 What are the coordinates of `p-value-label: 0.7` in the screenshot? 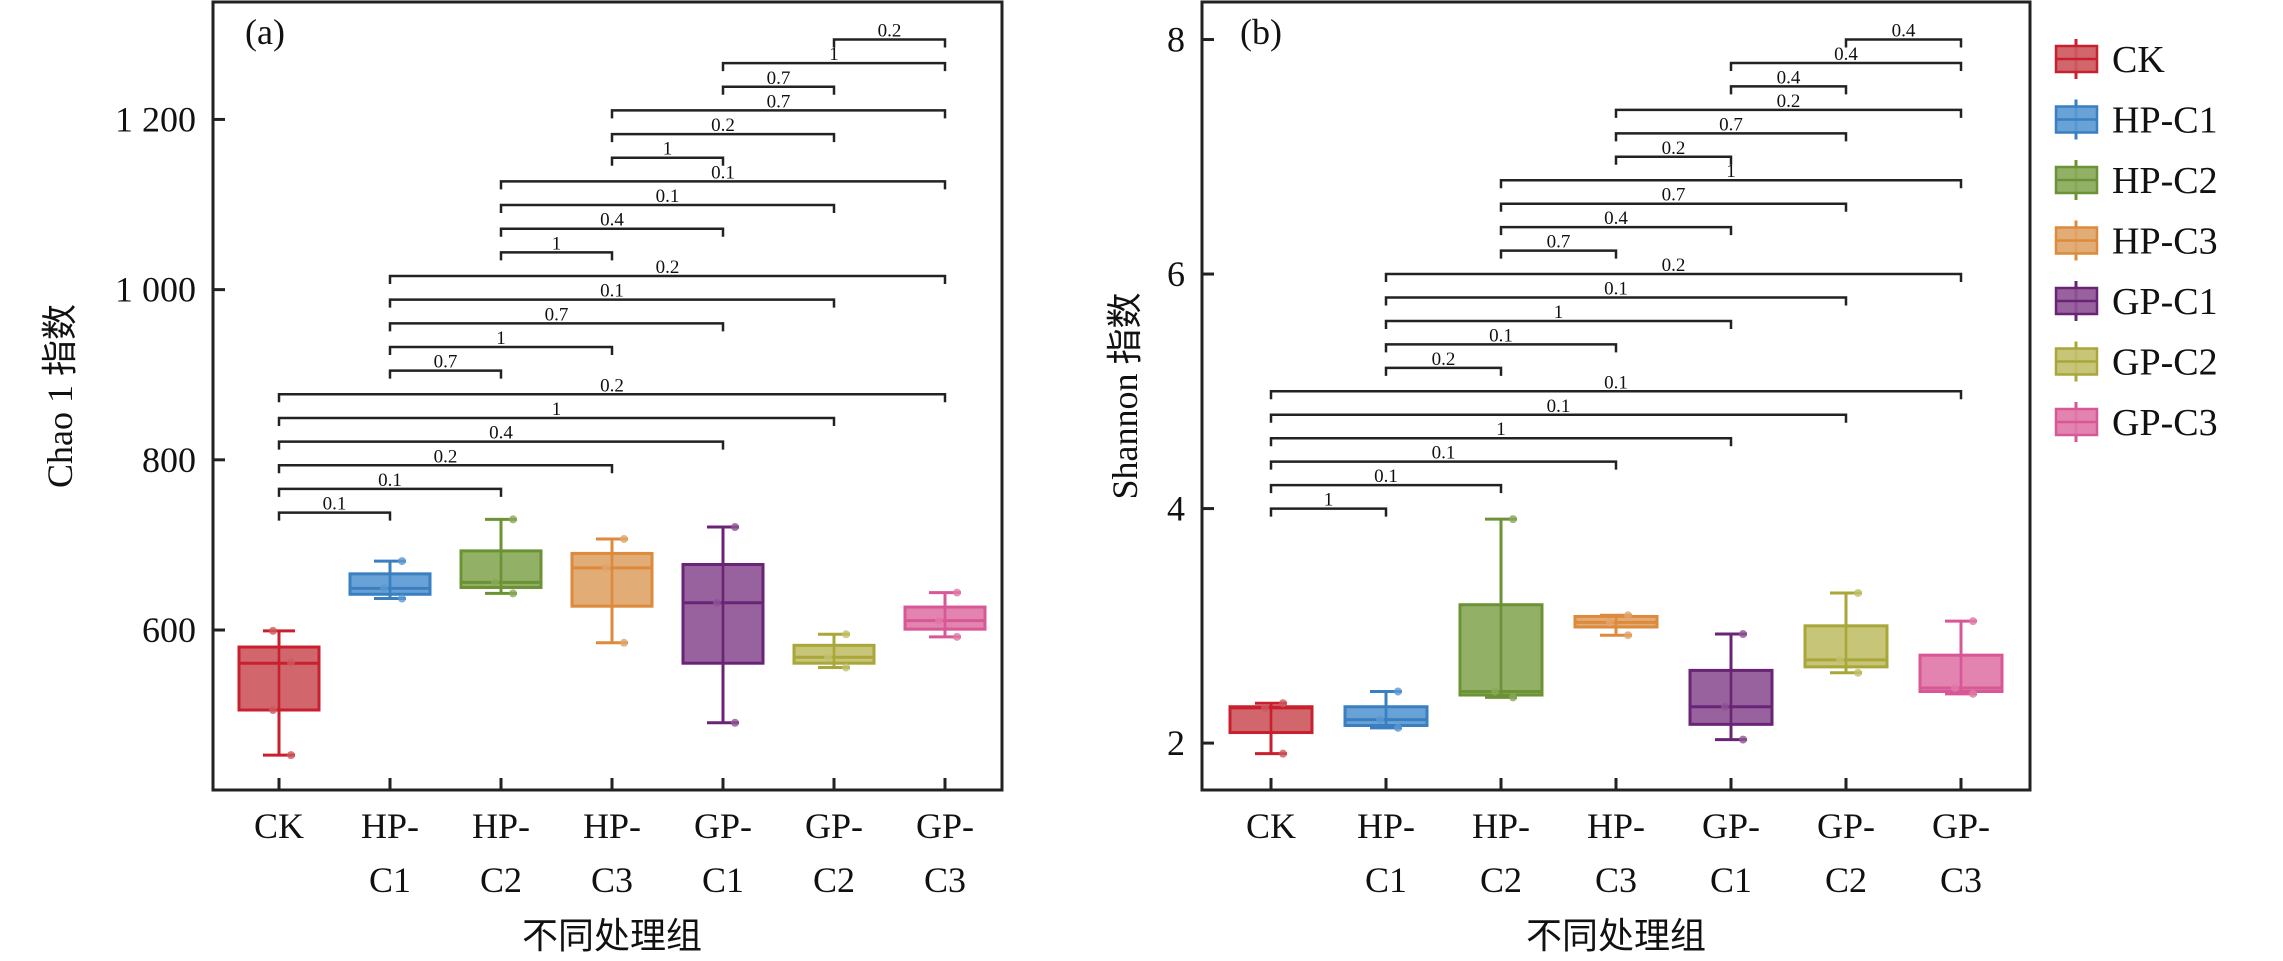 It's located at (1731, 124).